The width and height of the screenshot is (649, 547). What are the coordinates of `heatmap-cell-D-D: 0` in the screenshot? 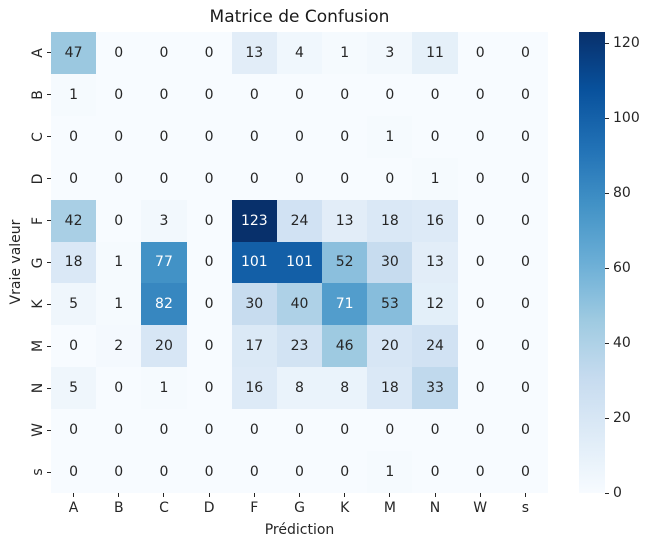 It's located at (209, 178).